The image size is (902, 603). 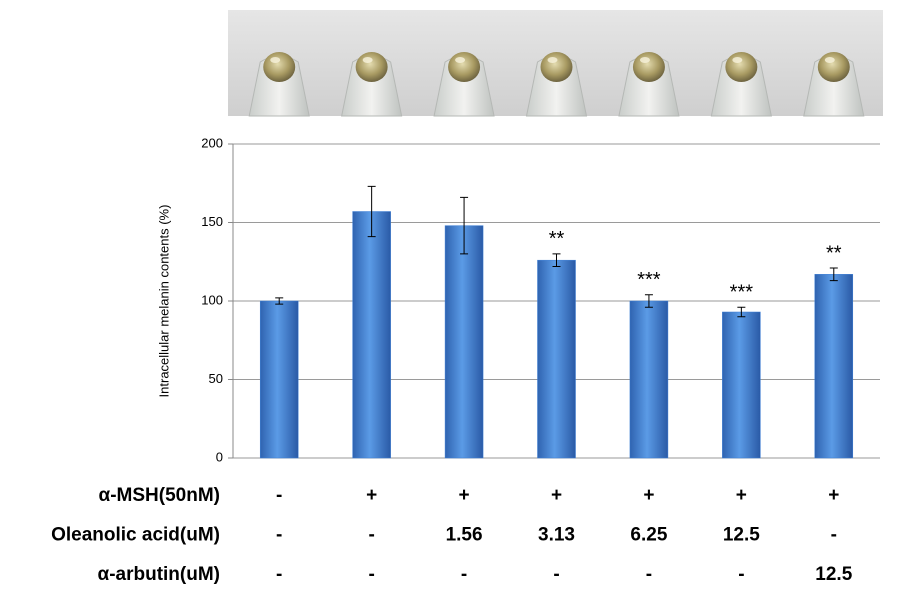 What do you see at coordinates (556, 535) in the screenshot?
I see `row-value: 3.13` at bounding box center [556, 535].